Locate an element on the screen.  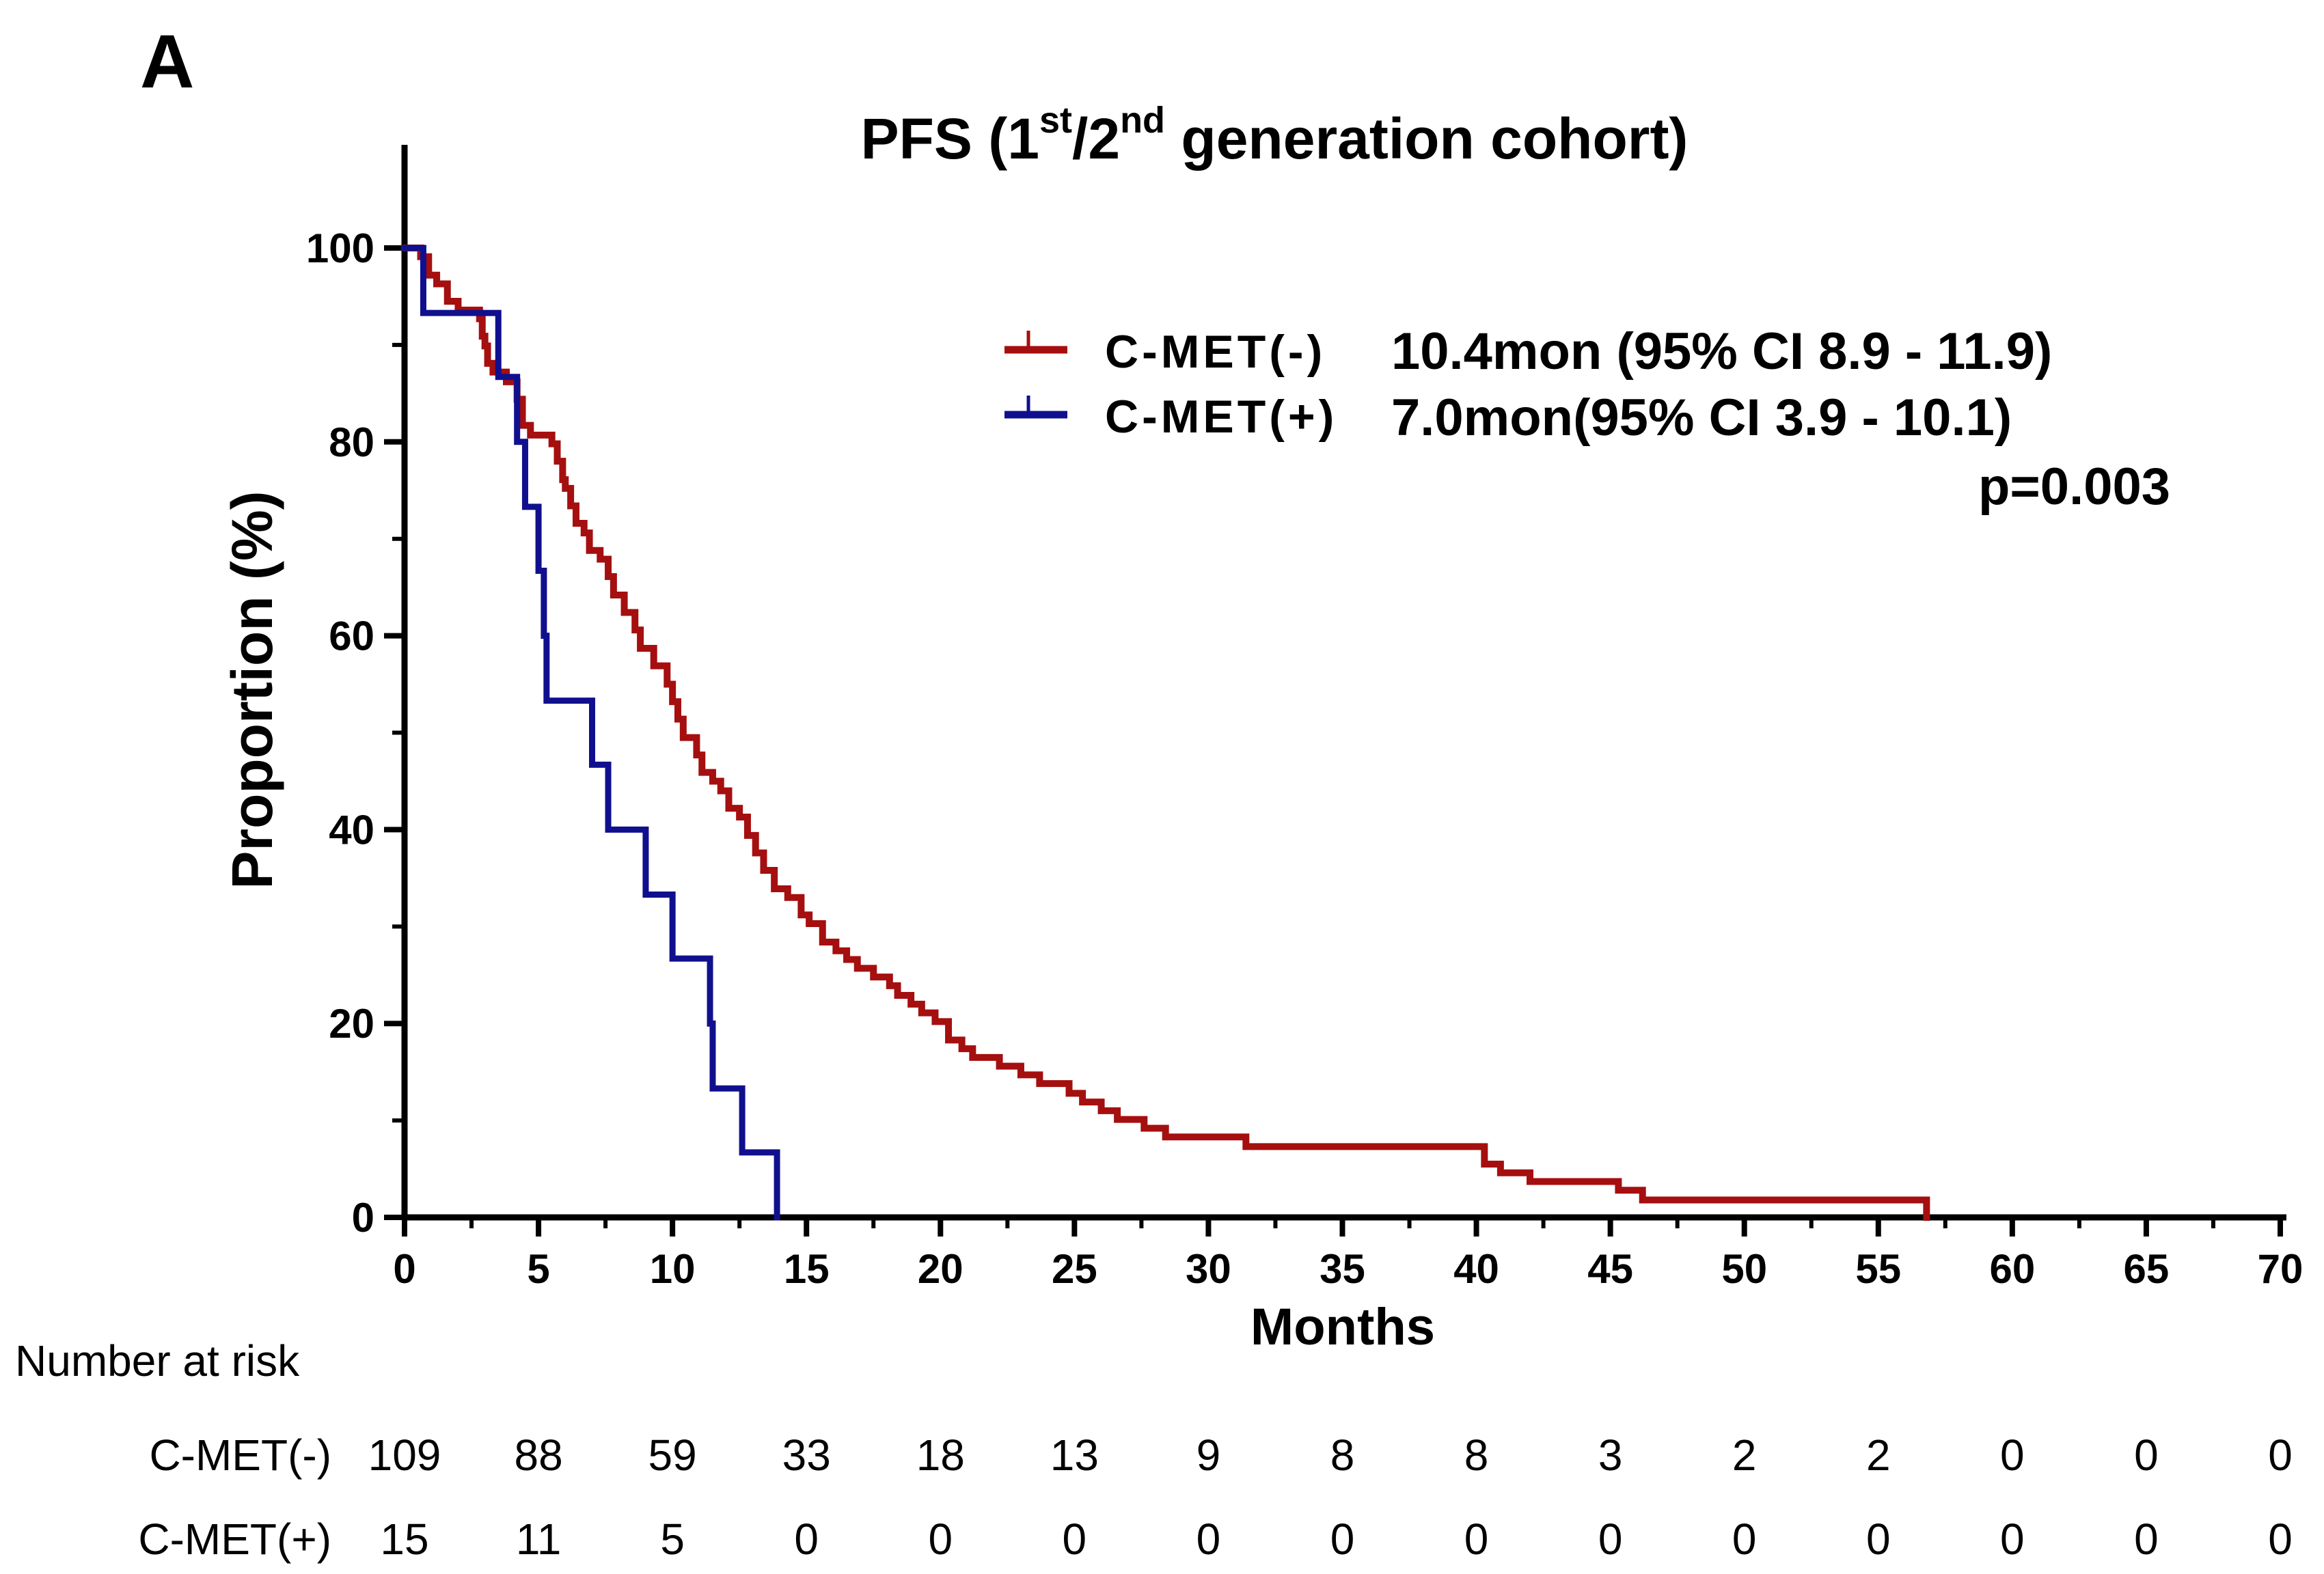
x-tick-label: 40 is located at coordinates (1476, 1269).